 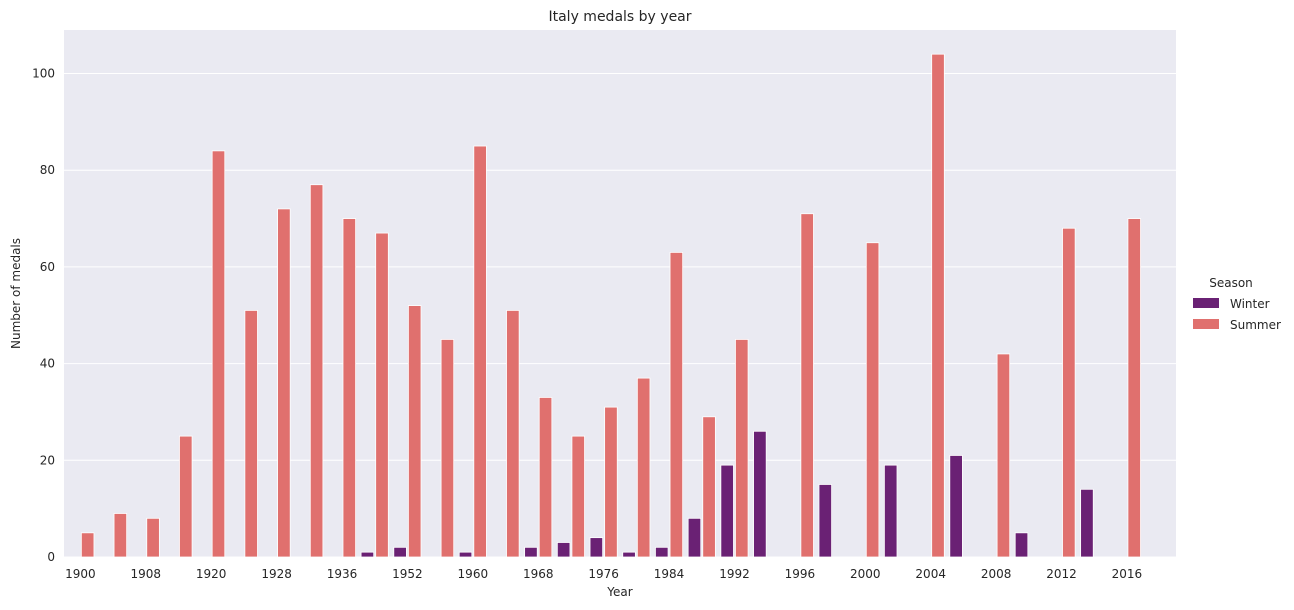 What do you see at coordinates (47, 460) in the screenshot?
I see `y-tick-label: 20` at bounding box center [47, 460].